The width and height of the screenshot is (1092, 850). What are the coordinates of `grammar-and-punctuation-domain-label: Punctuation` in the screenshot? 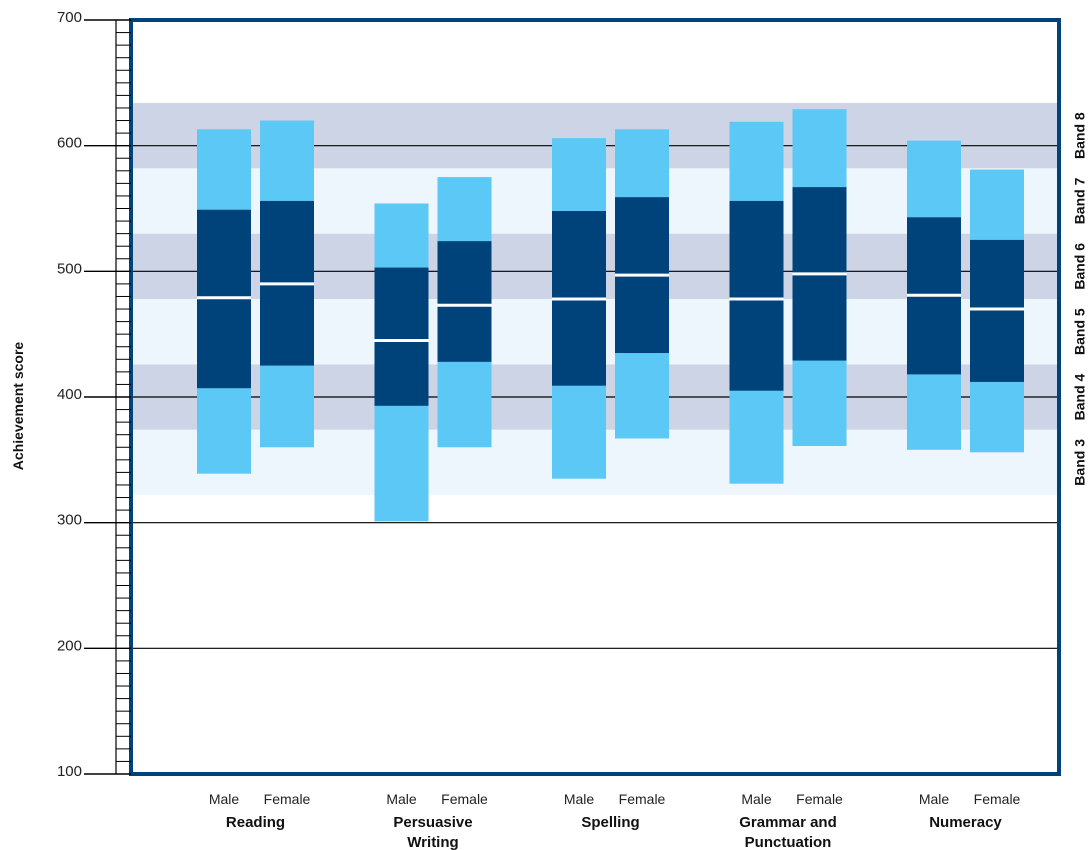 It's located at (788, 842).